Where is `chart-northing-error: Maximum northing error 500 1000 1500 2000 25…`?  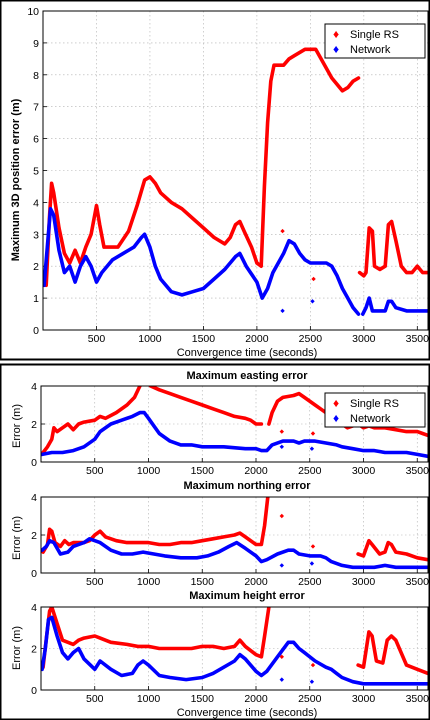 chart-northing-error: Maximum northing error 500 1000 1500 2000 25… is located at coordinates (220, 534).